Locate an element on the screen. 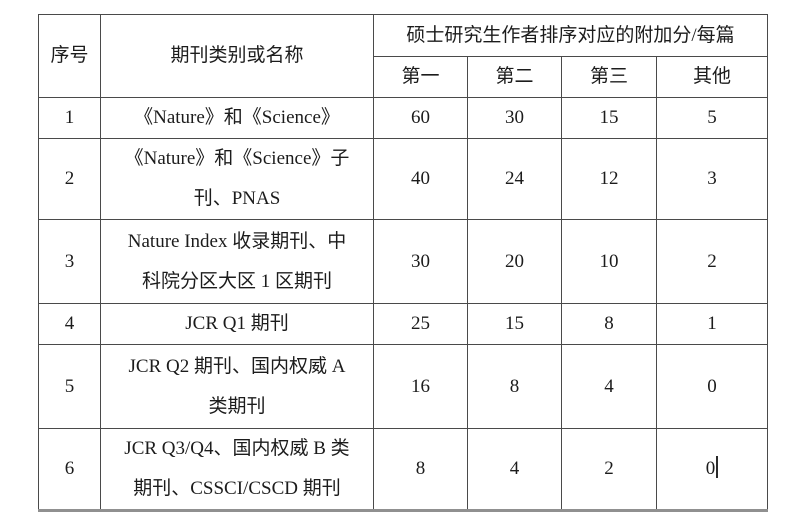 This screenshot has width=799, height=520. cell-other: 2 is located at coordinates (712, 261).